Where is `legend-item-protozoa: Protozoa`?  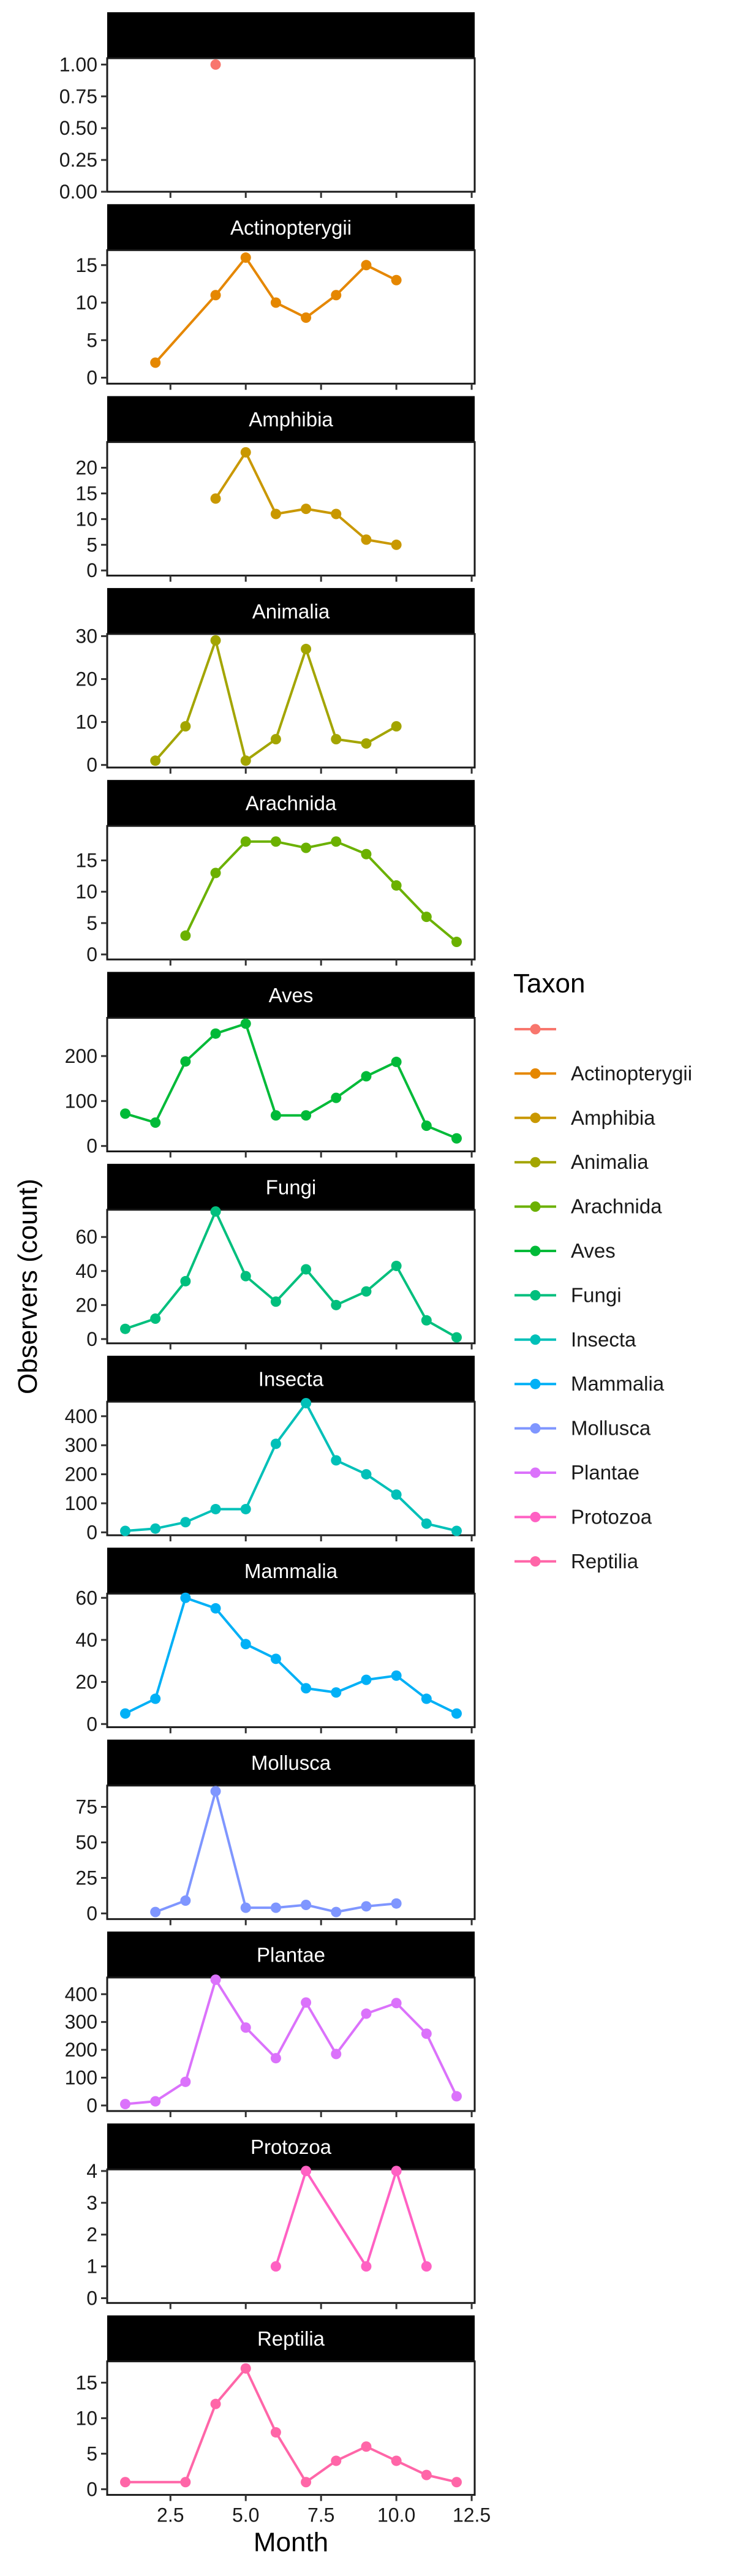 legend-item-protozoa: Protozoa is located at coordinates (583, 1516).